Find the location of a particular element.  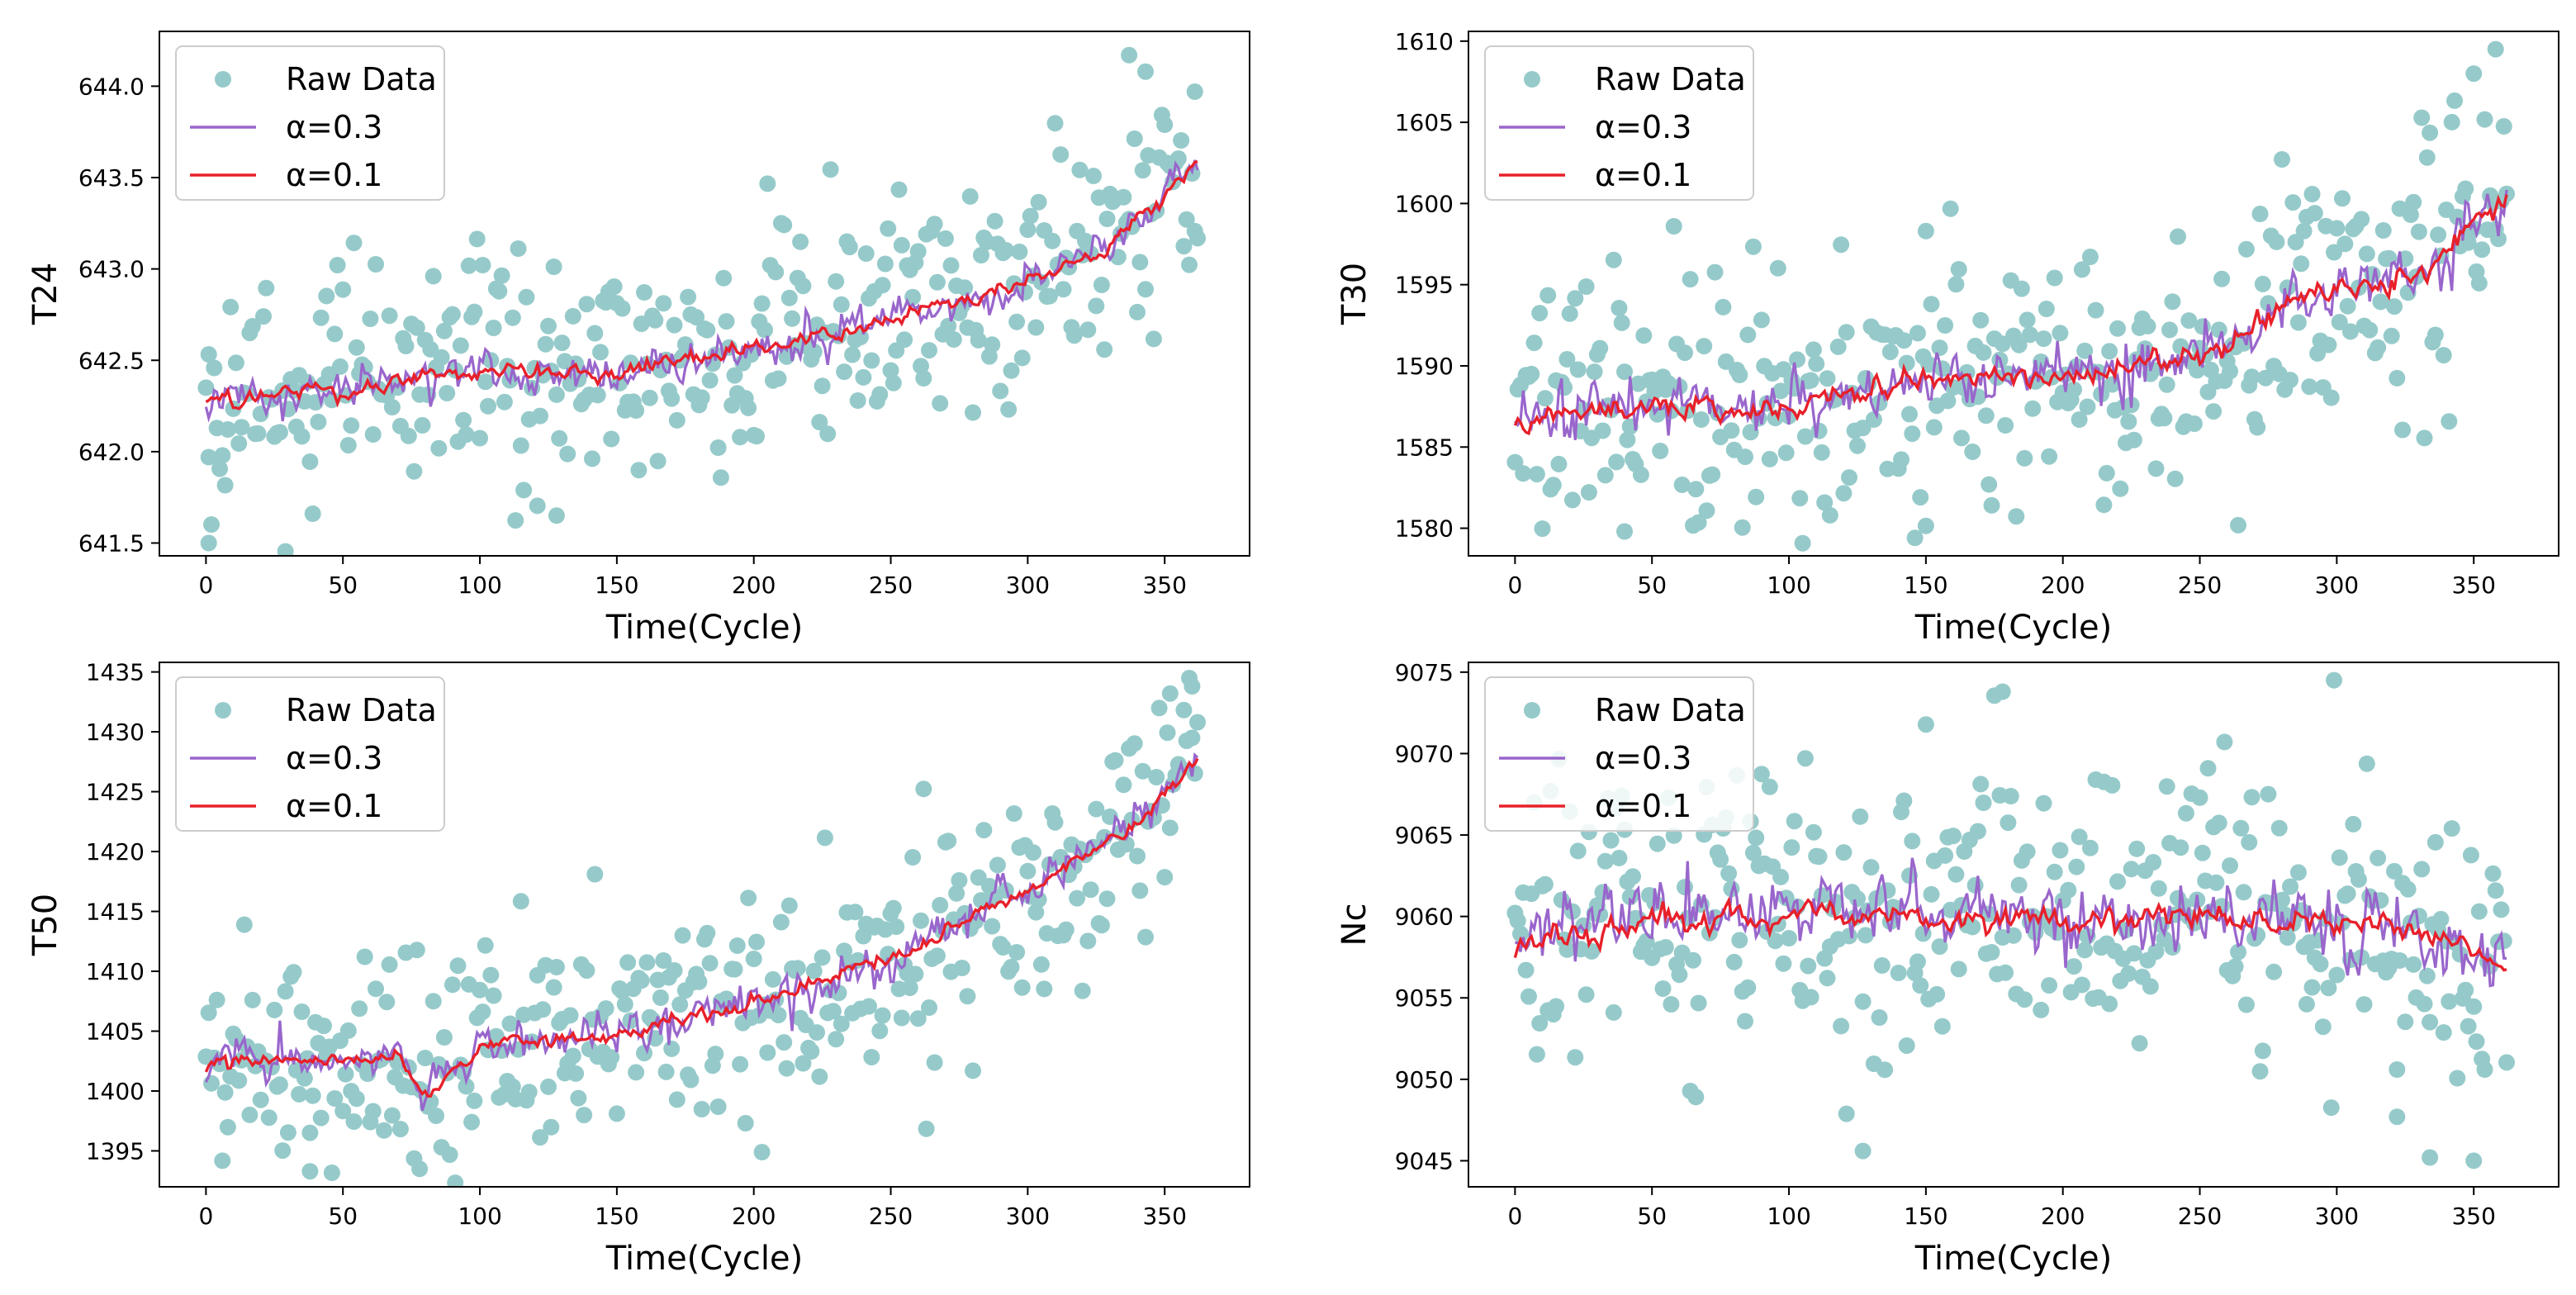

y-tick-label: 9060 is located at coordinates (1424, 917).